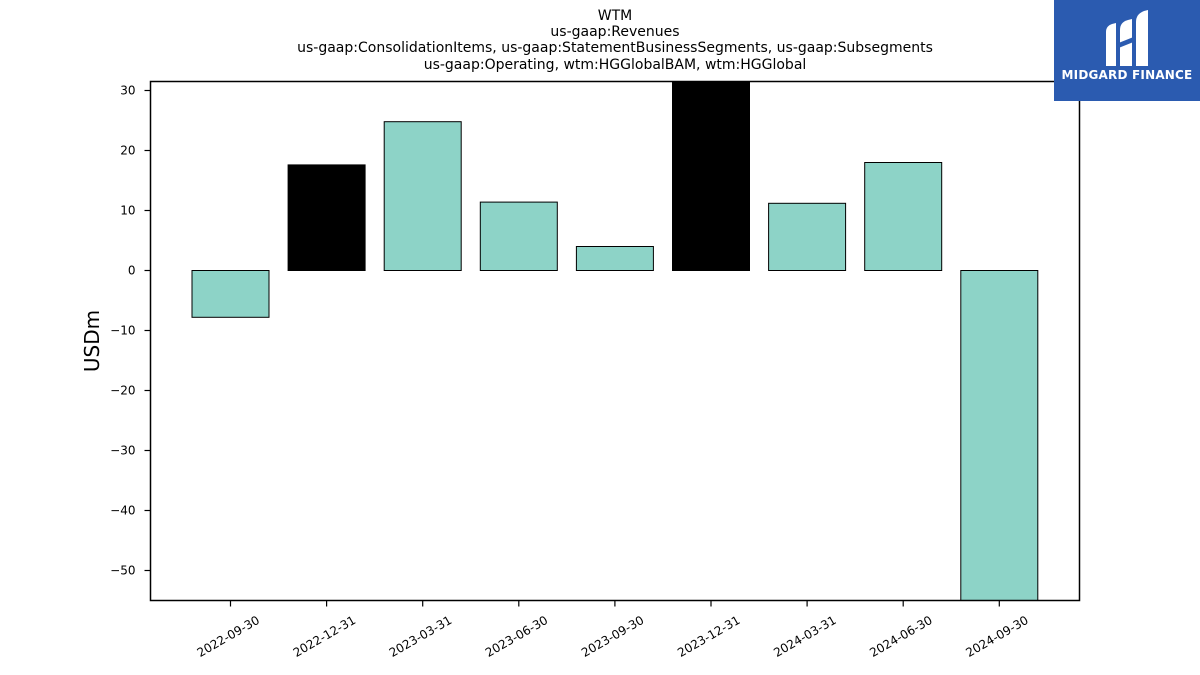 This screenshot has height=675, width=1200. Describe the element at coordinates (122, 391) in the screenshot. I see `y-tick-label: −20` at that location.